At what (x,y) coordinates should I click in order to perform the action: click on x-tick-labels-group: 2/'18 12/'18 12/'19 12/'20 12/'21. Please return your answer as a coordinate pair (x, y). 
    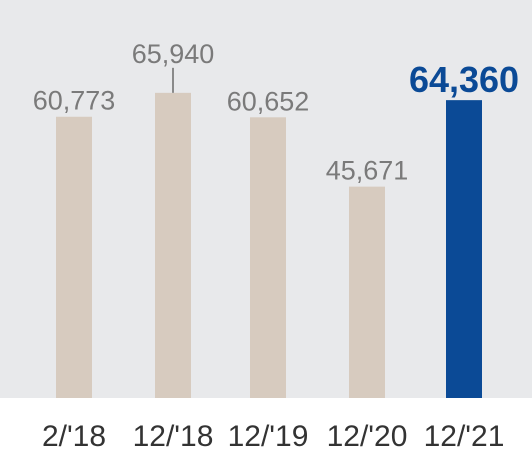
    Looking at the image, I should click on (273, 436).